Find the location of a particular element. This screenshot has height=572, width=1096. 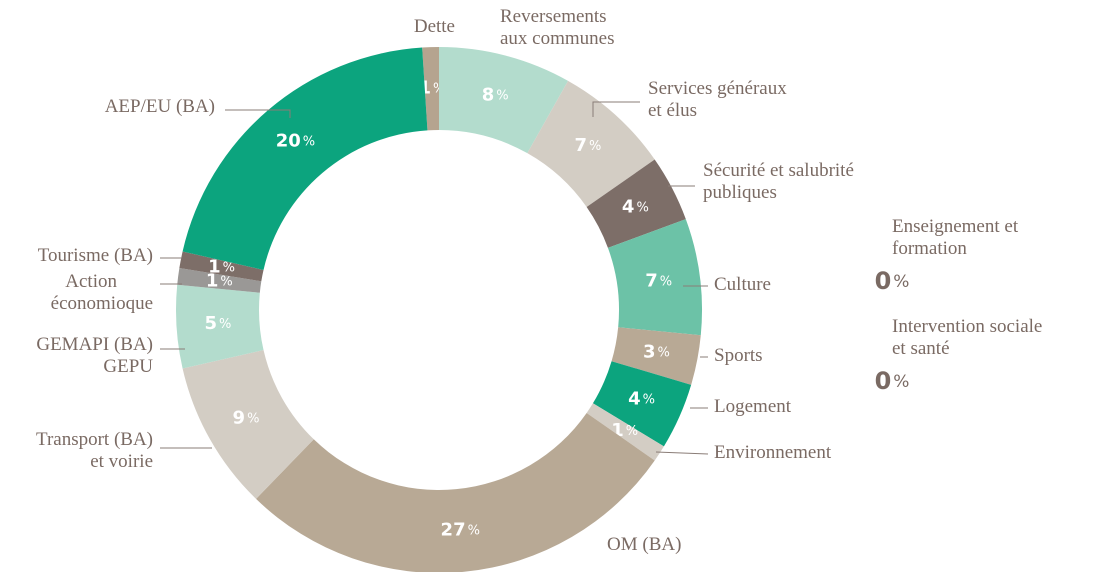

category-label: Logement is located at coordinates (753, 406).